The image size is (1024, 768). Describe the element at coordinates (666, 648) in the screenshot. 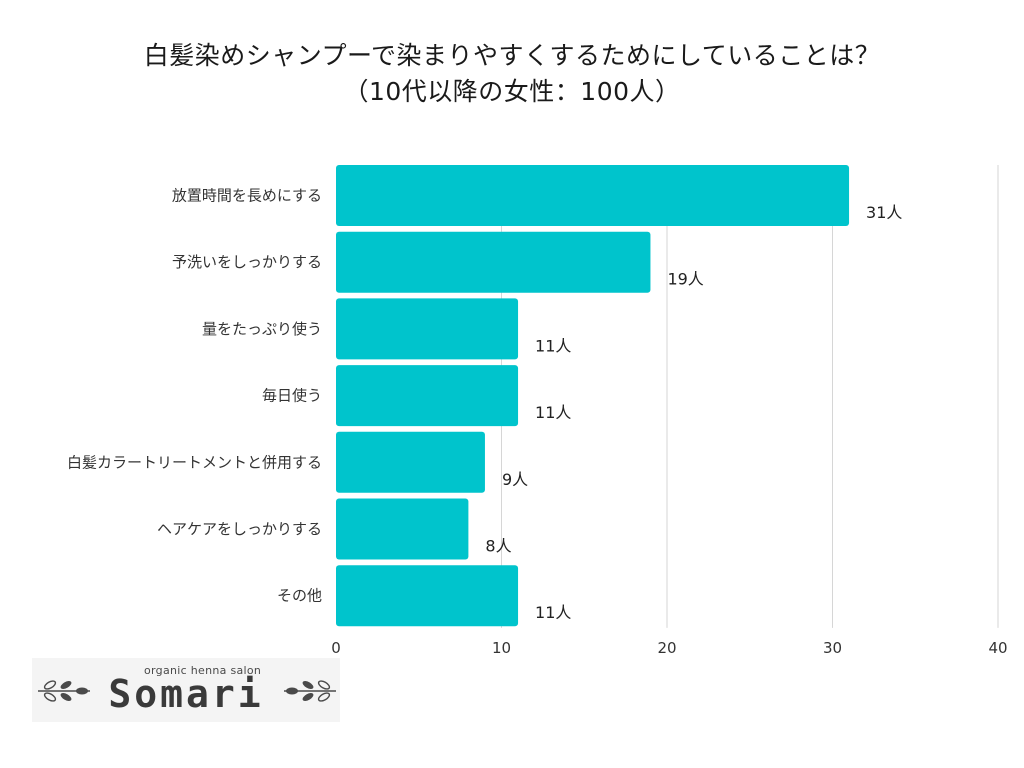

I see `x-tick-label: 20` at that location.